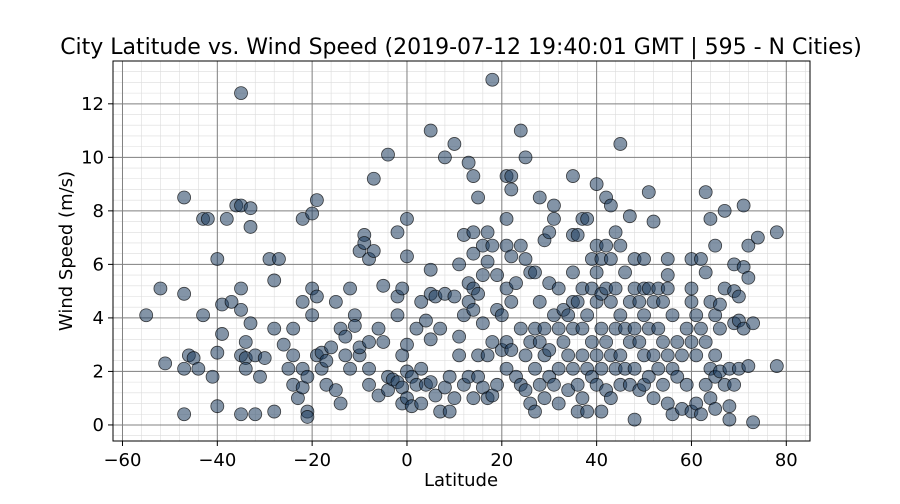  Describe the element at coordinates (596, 460) in the screenshot. I see `x-tick-label: 40` at that location.